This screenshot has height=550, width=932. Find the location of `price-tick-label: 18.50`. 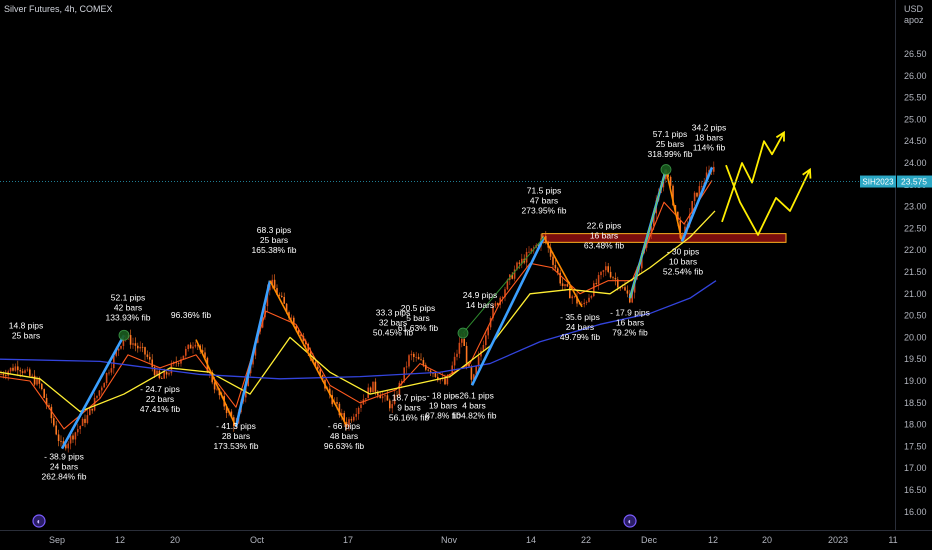

price-tick-label: 18.50 is located at coordinates (915, 403).